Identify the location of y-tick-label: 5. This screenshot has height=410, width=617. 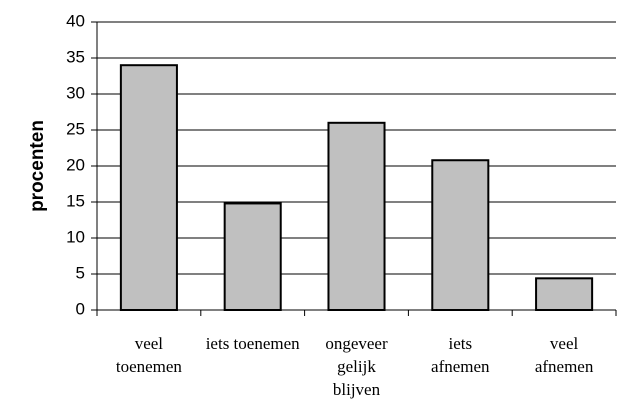
(80, 272).